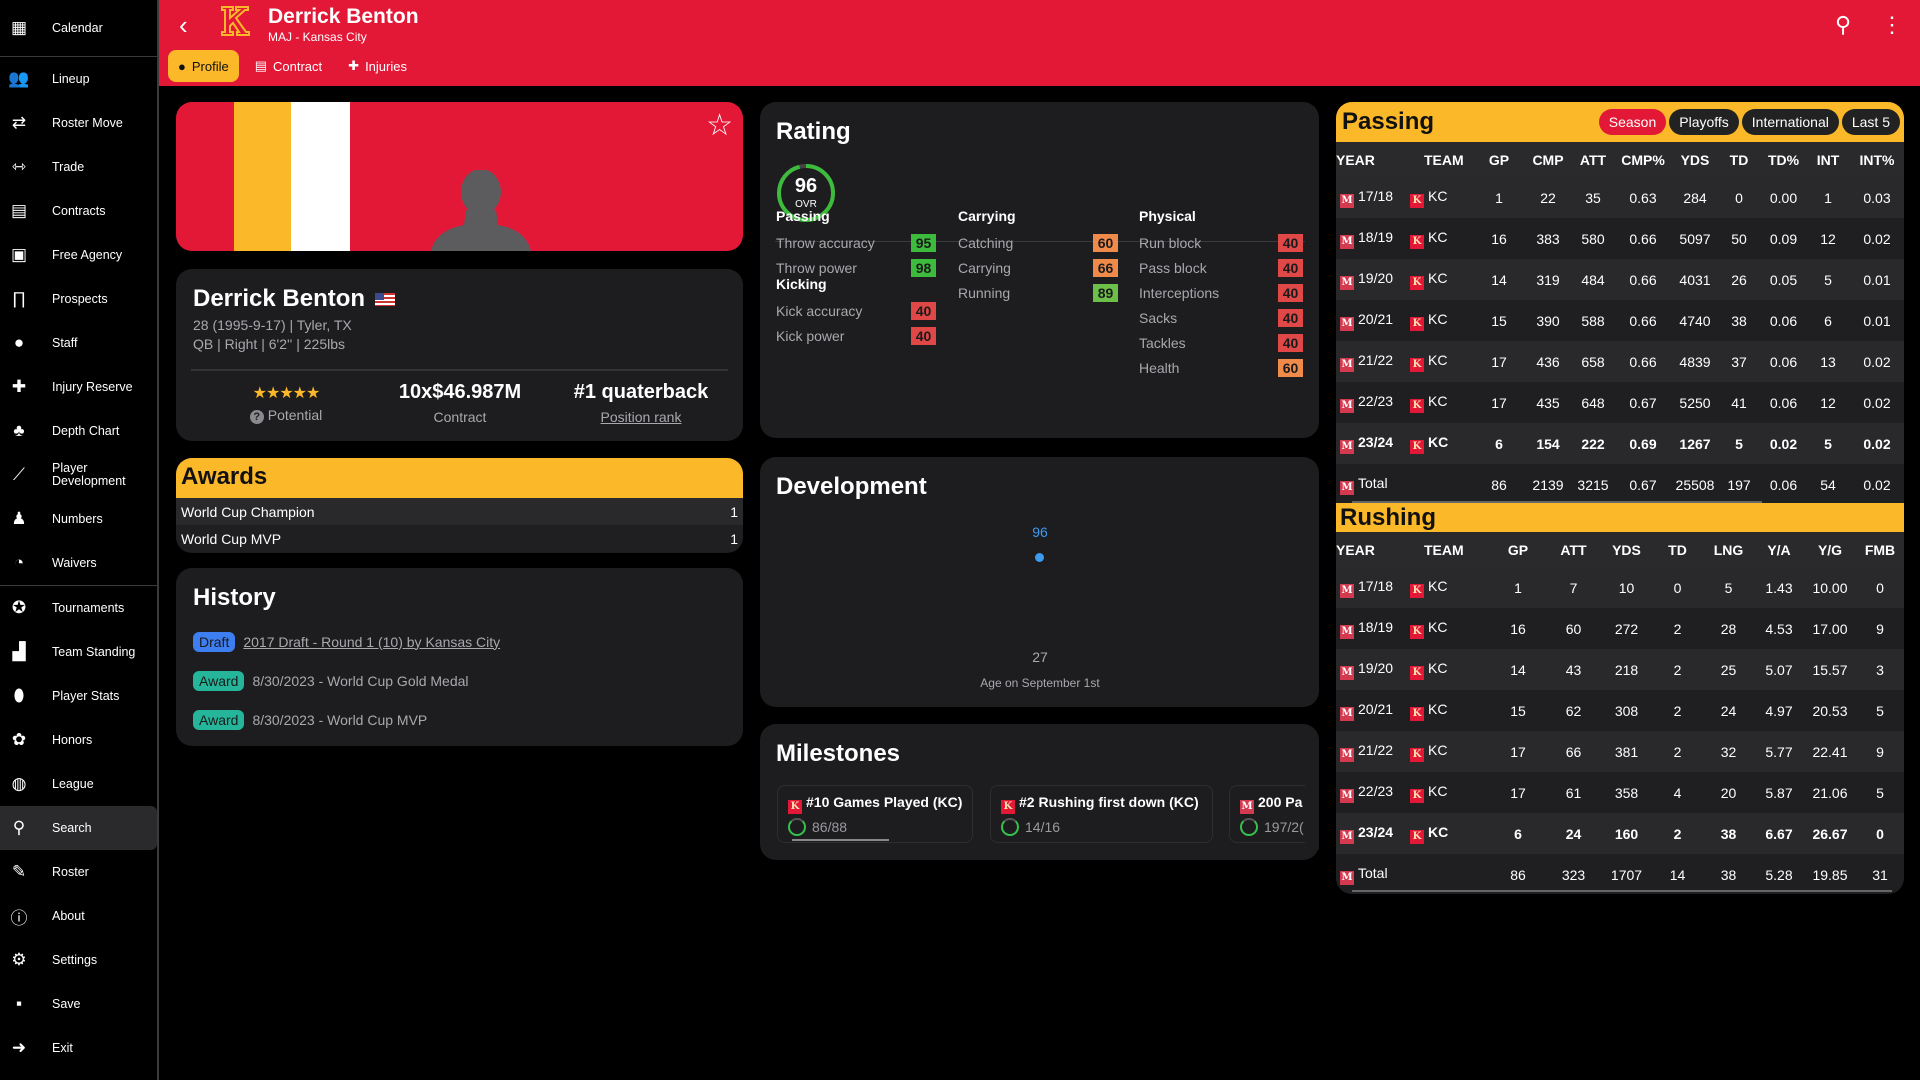  I want to click on sidebar-item-honors: ✿ Honors, so click(78, 740).